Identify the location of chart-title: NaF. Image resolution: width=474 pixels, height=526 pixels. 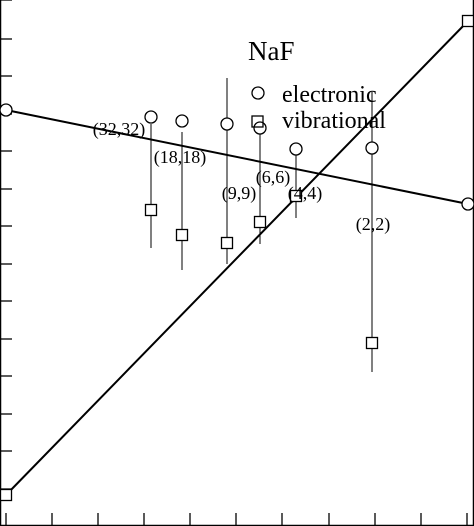
(271, 51).